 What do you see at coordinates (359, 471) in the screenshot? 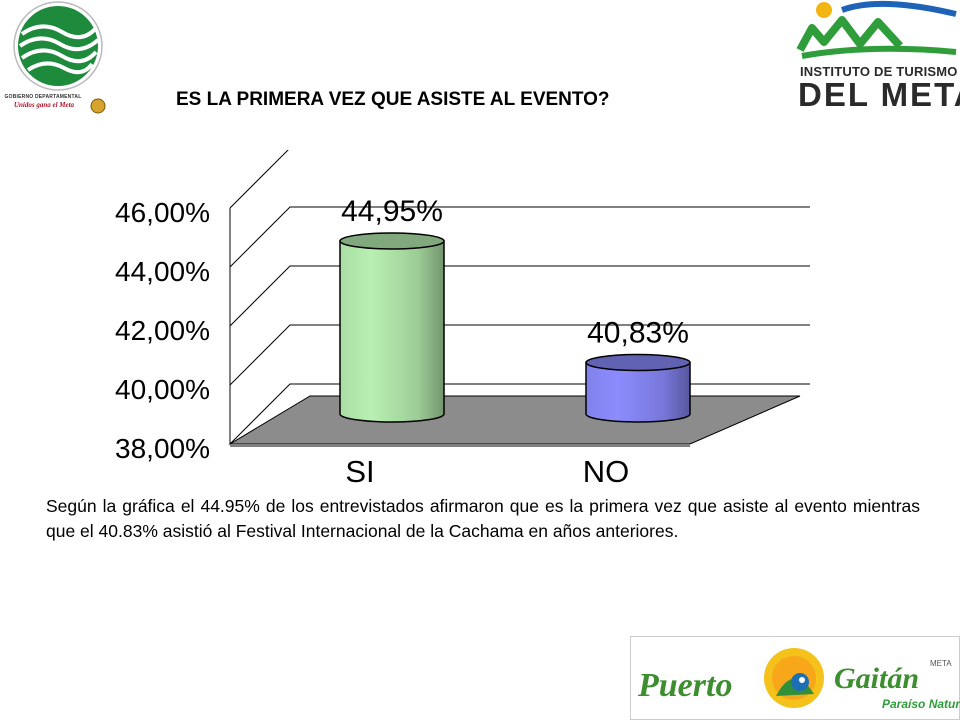
I see `x-tick-label: SI` at bounding box center [359, 471].